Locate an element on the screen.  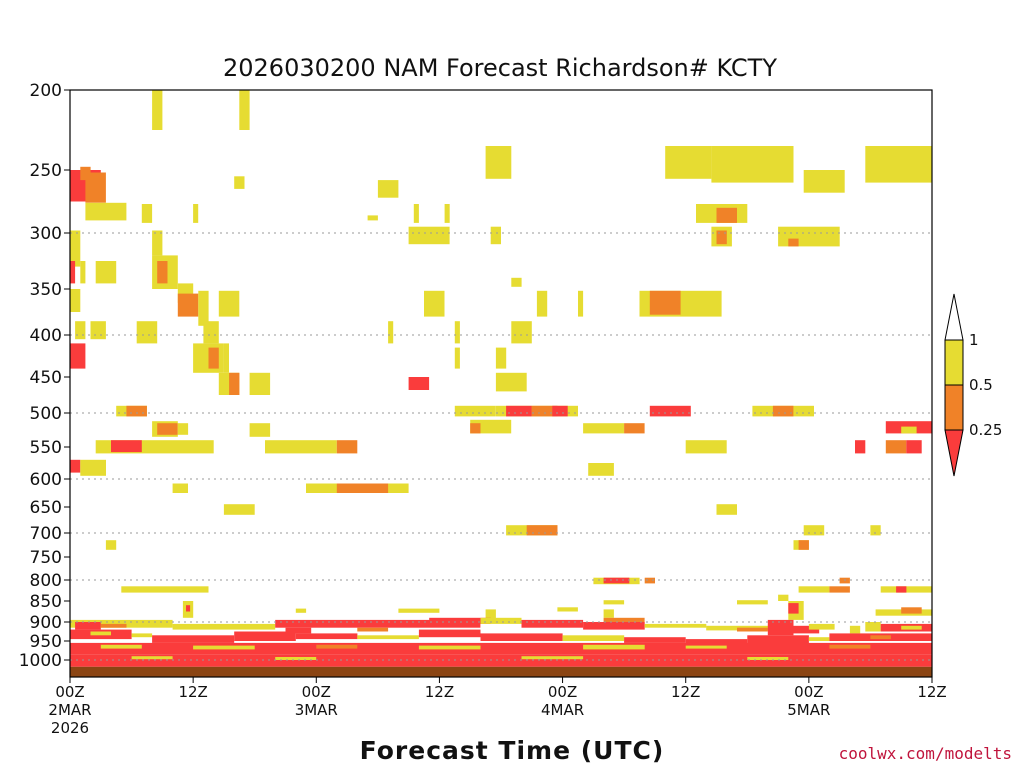
credit-link: coolwx.com/modelts is located at coordinates (925, 753).